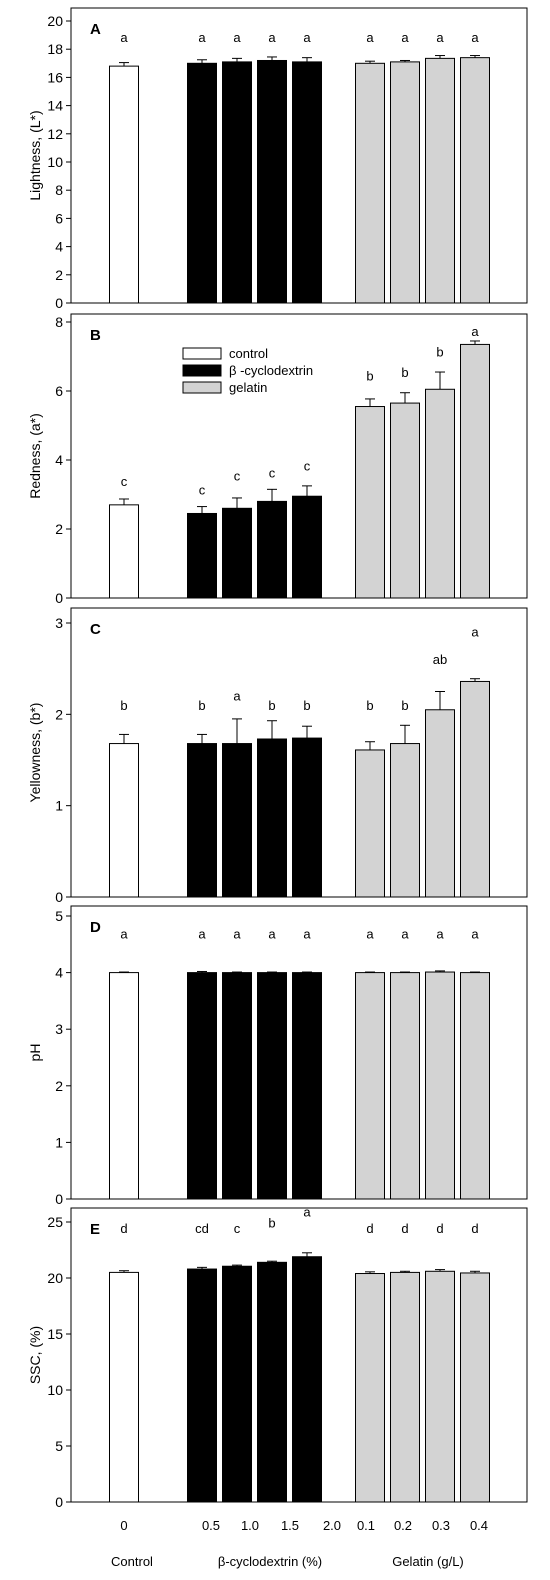  I want to click on panel-letter: C, so click(95, 629).